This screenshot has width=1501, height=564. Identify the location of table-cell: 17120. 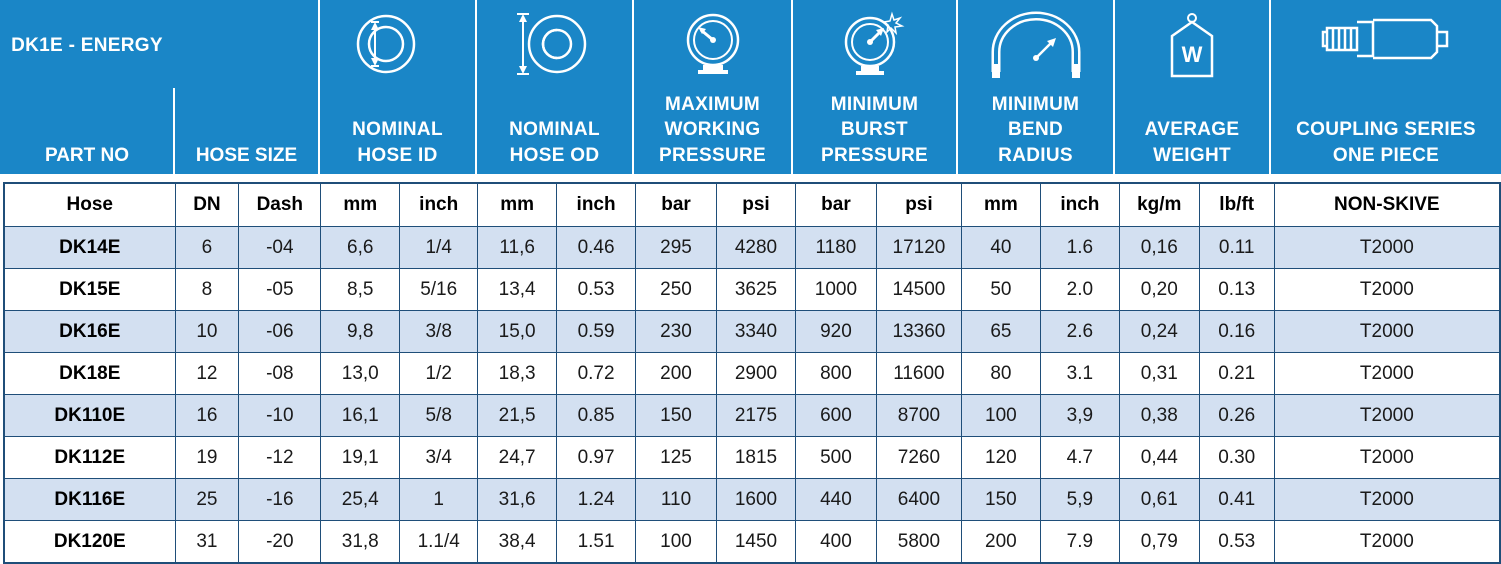
(918, 247).